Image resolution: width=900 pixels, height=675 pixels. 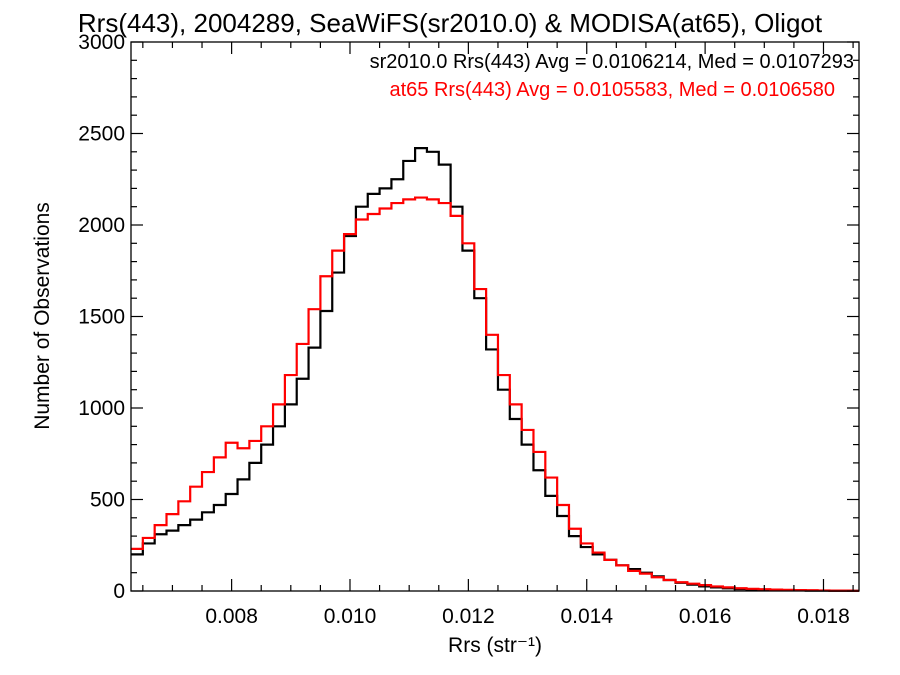 What do you see at coordinates (101, 408) in the screenshot?
I see `y-tick-label: 1000` at bounding box center [101, 408].